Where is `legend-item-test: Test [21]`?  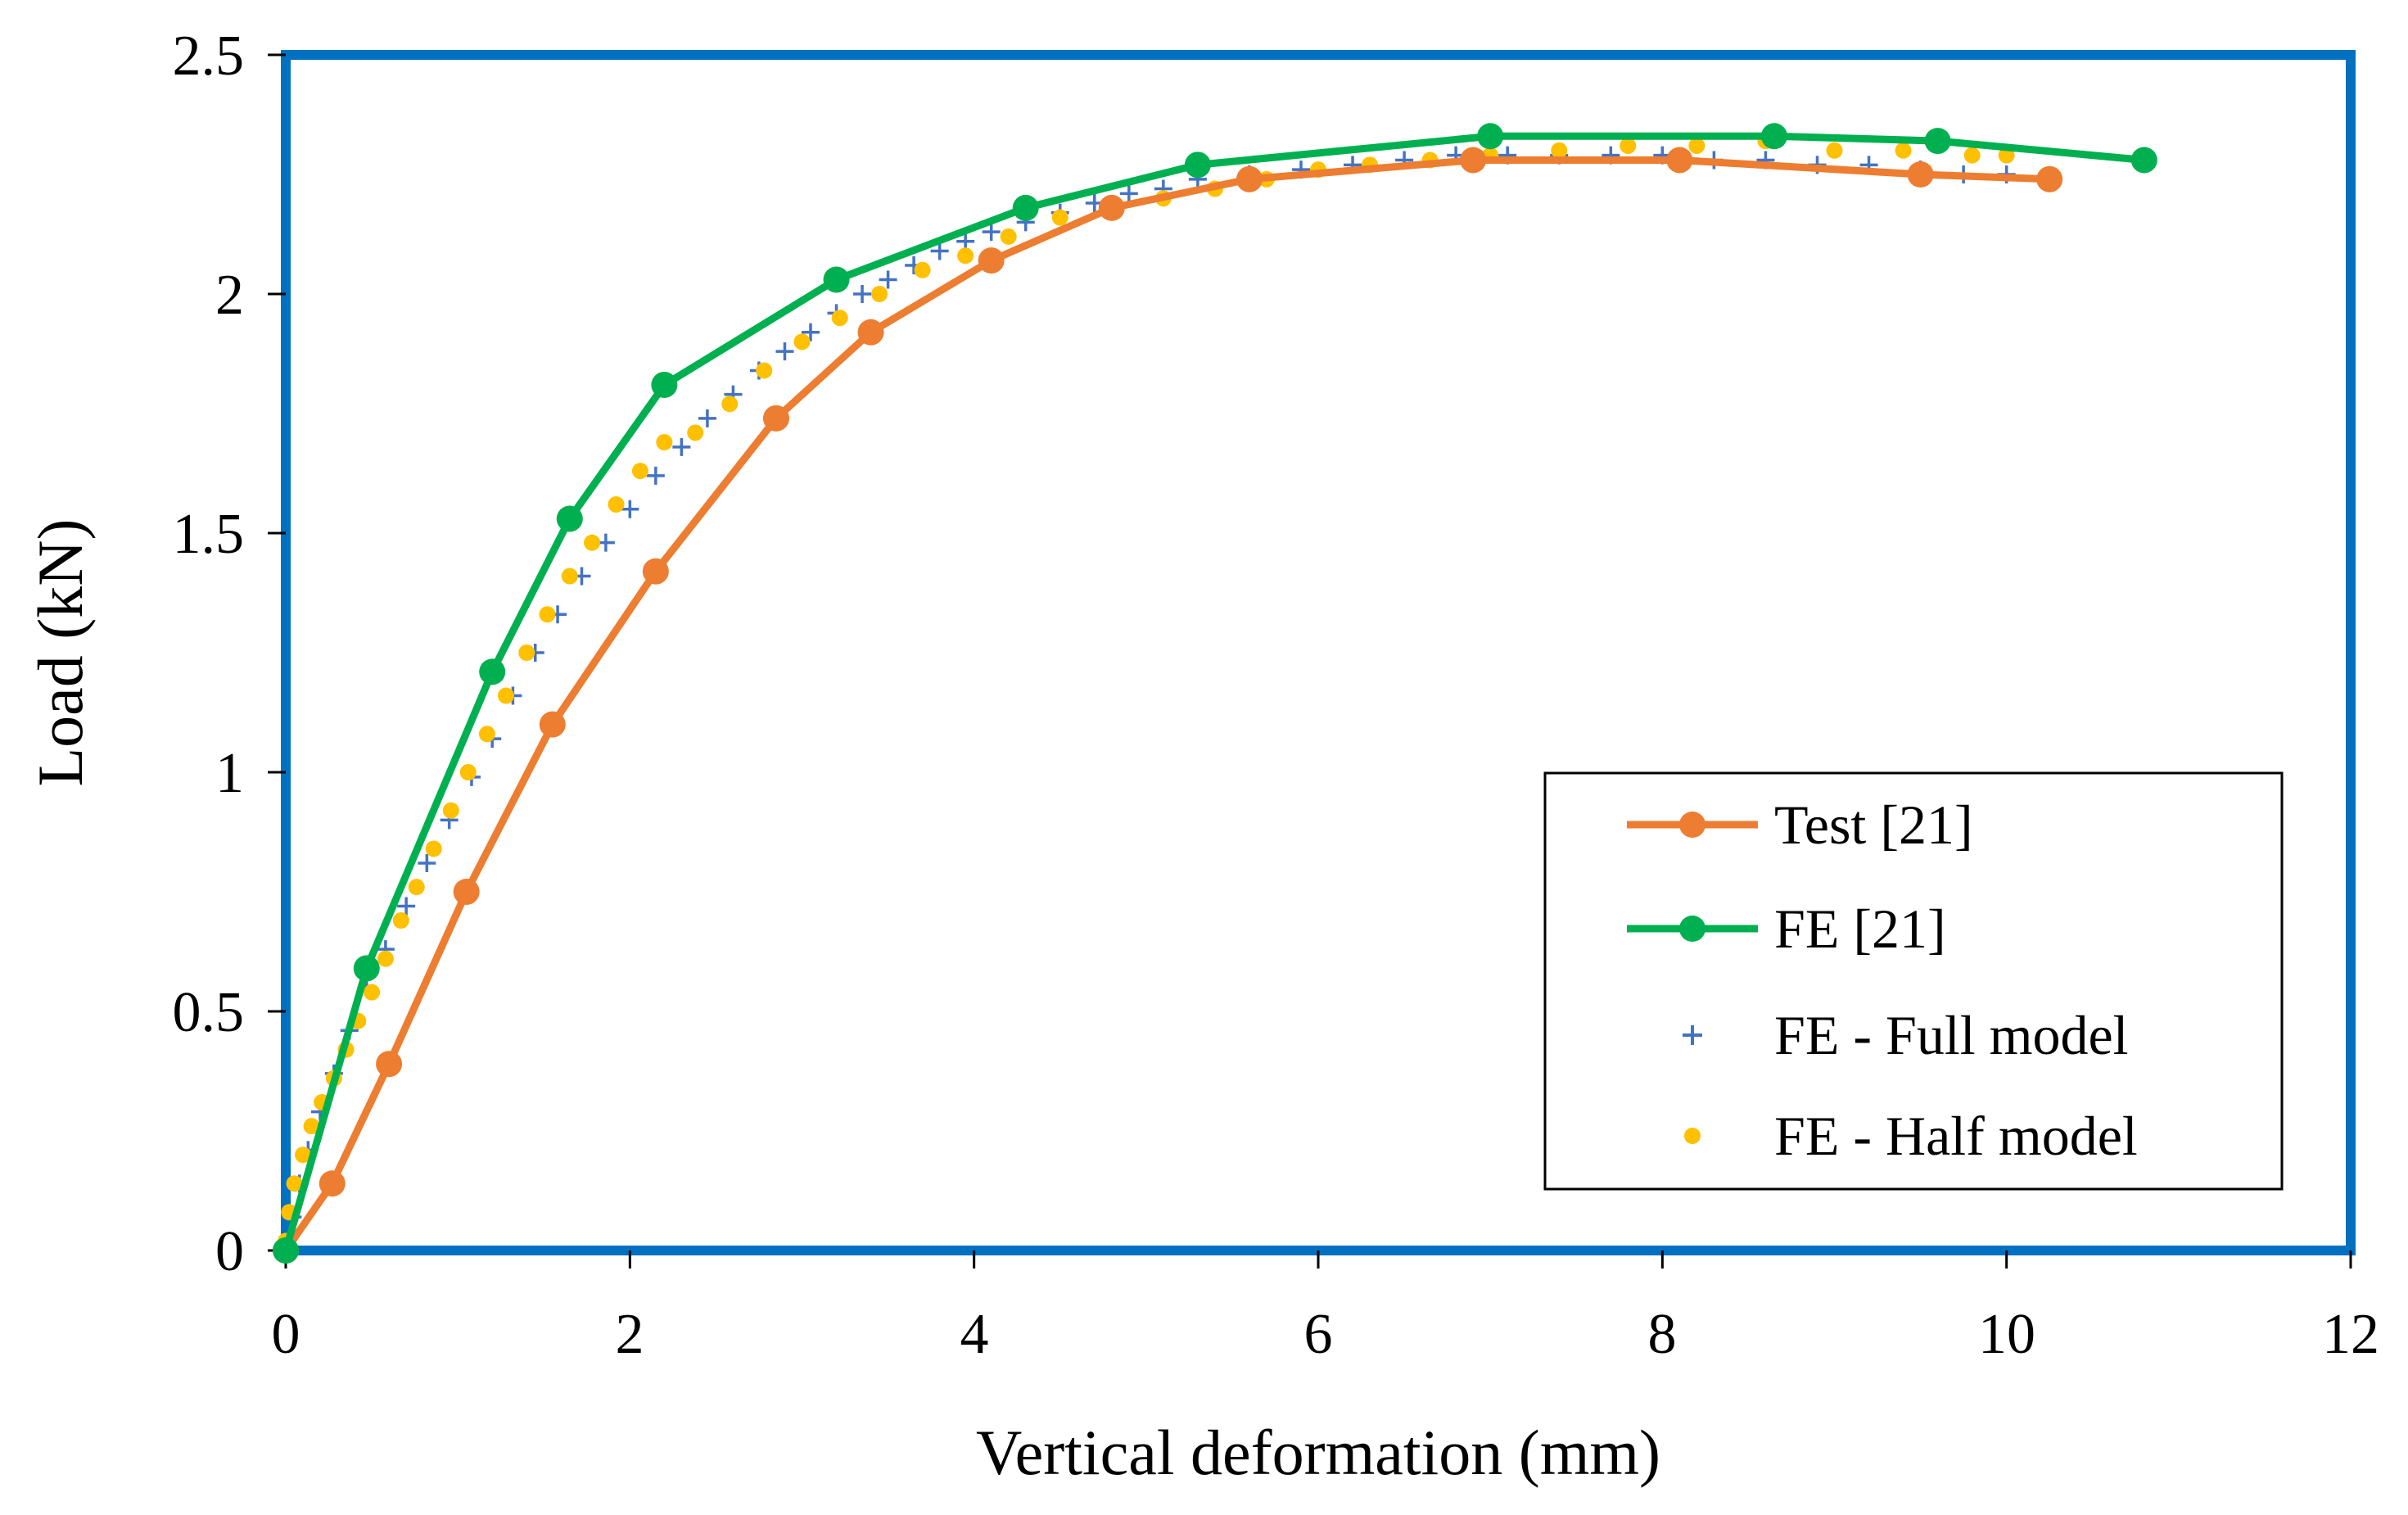
legend-item-test: Test [21] is located at coordinates (1800, 825).